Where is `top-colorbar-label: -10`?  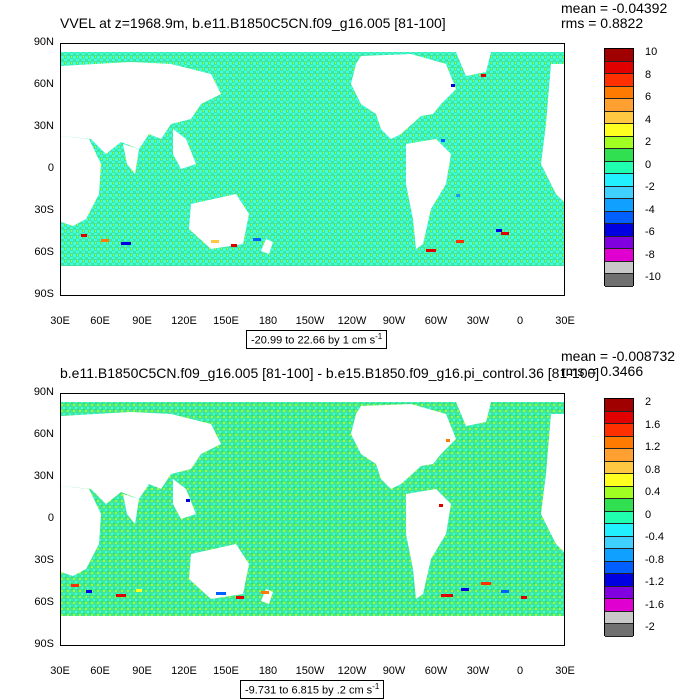 top-colorbar-label: -10 is located at coordinates (653, 277).